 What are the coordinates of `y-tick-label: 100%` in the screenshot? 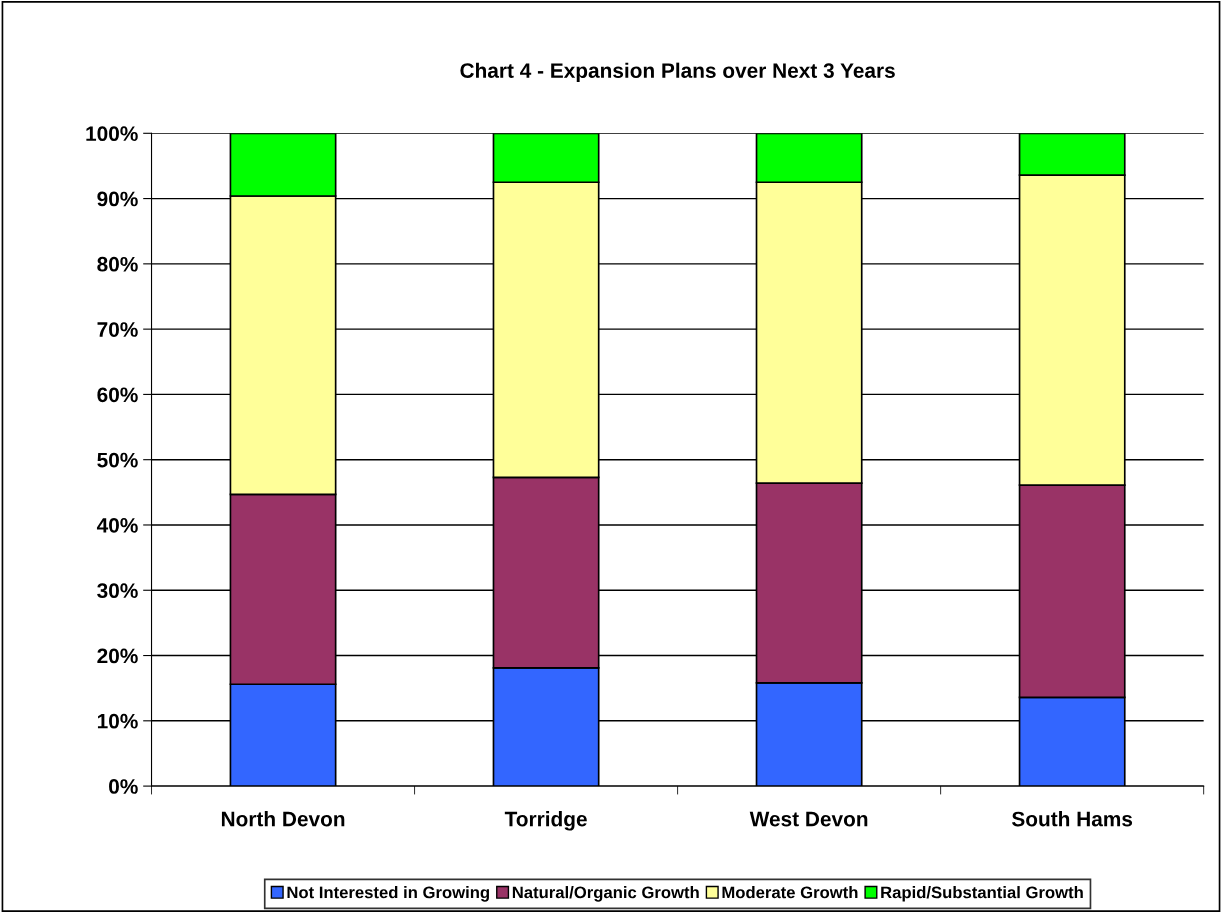 It's located at (112, 134).